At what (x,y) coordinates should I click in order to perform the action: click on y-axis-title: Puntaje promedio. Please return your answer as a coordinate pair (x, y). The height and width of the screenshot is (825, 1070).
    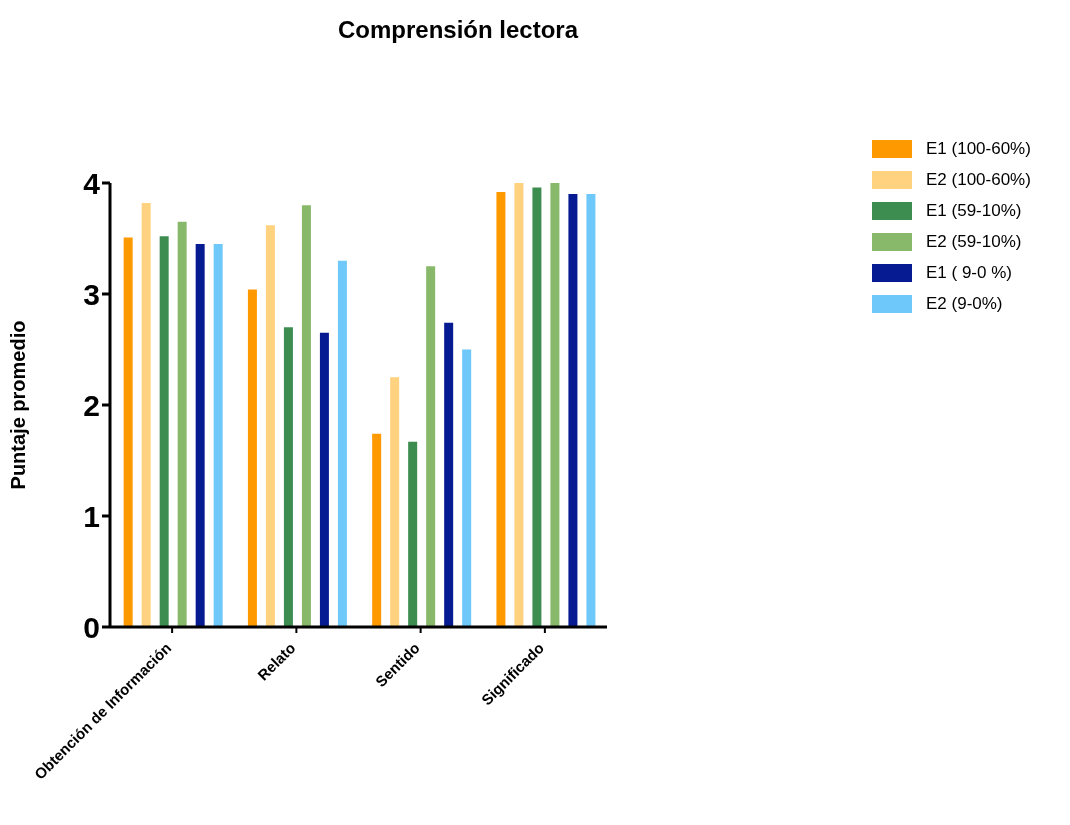
    Looking at the image, I should click on (18, 405).